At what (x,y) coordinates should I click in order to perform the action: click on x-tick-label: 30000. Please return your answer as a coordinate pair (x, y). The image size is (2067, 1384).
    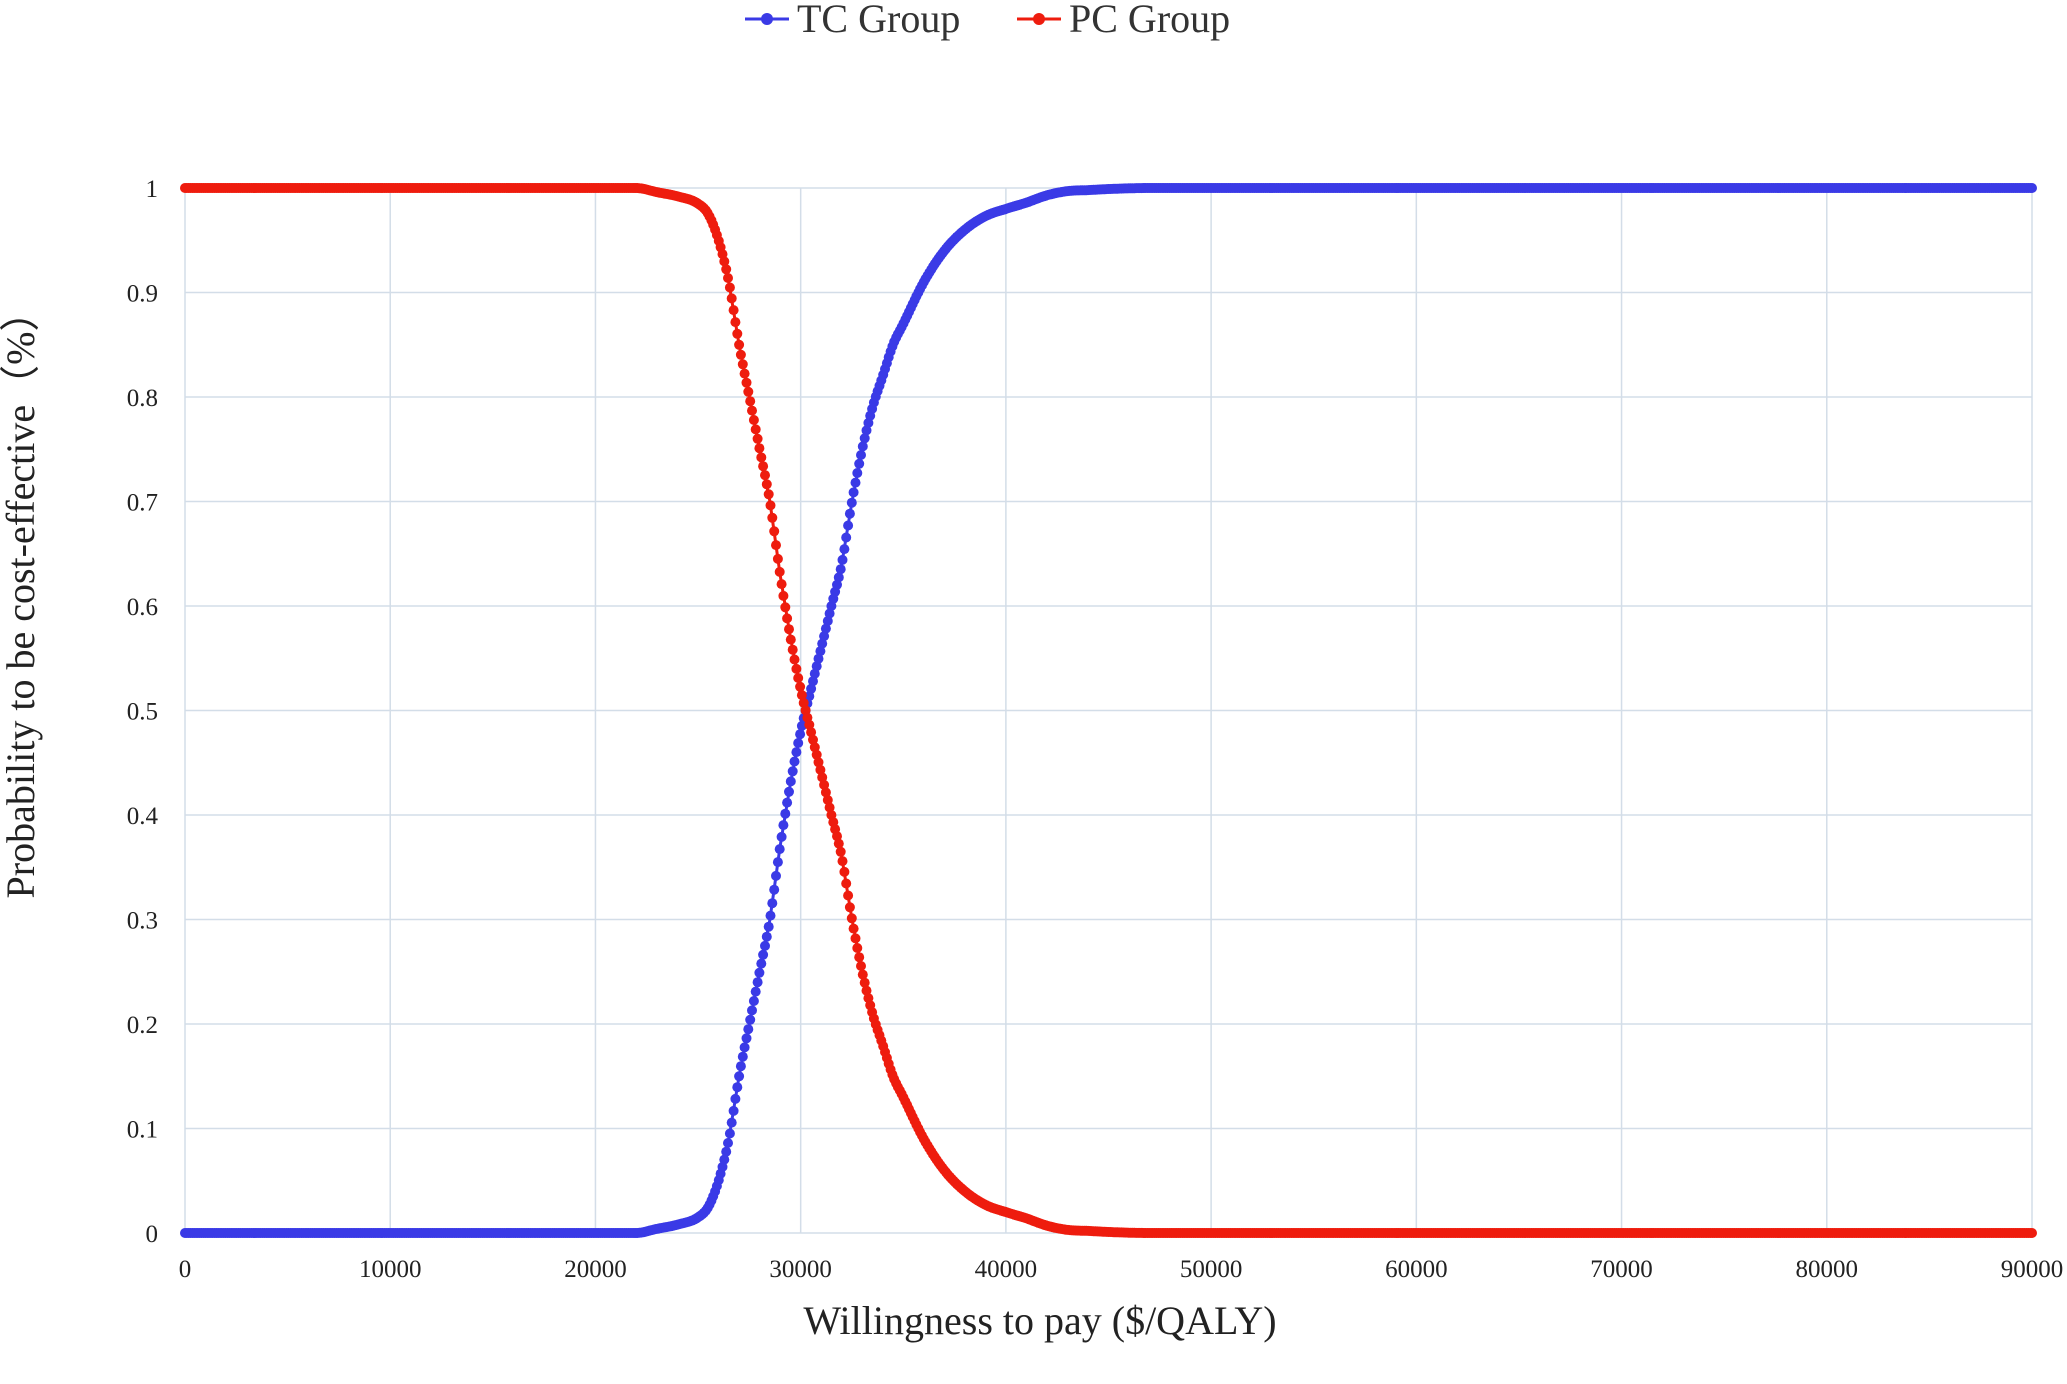
    Looking at the image, I should click on (800, 1269).